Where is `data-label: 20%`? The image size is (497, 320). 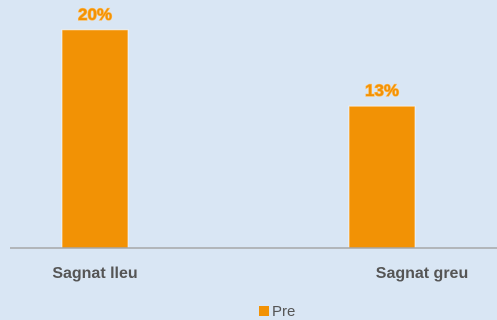
data-label: 20% is located at coordinates (95, 14).